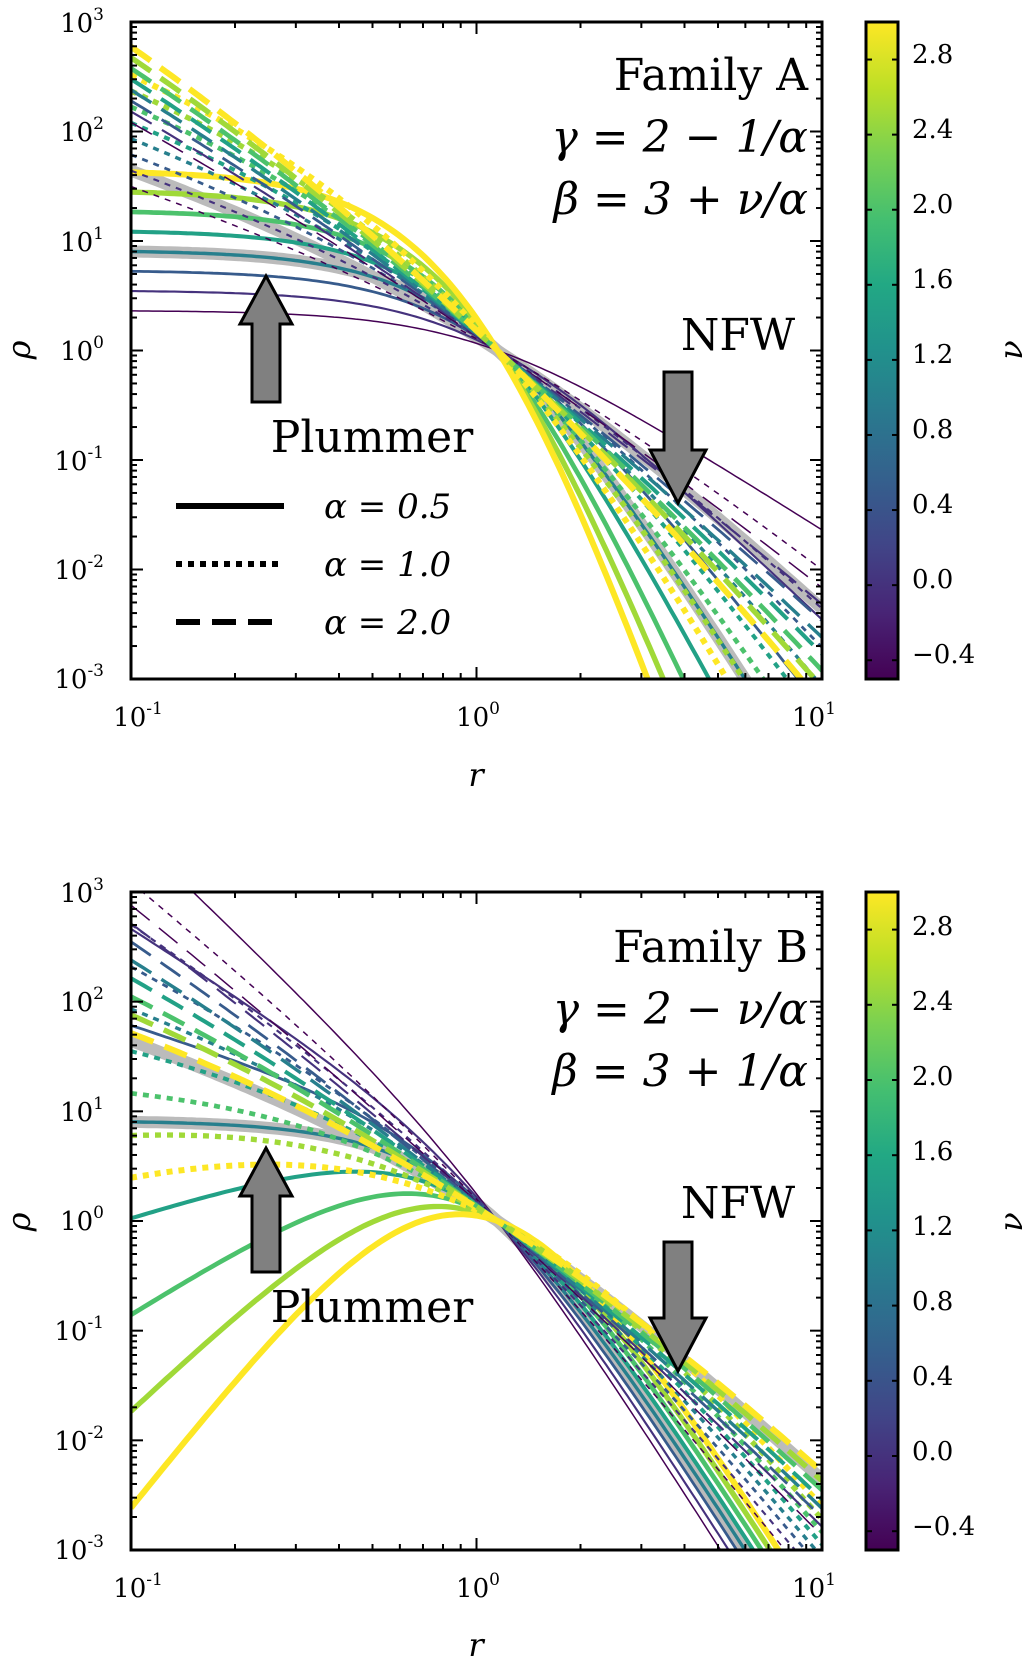 The height and width of the screenshot is (1659, 1035). I want to click on legend-label-alpha-0.5: α = 0.5, so click(387, 507).